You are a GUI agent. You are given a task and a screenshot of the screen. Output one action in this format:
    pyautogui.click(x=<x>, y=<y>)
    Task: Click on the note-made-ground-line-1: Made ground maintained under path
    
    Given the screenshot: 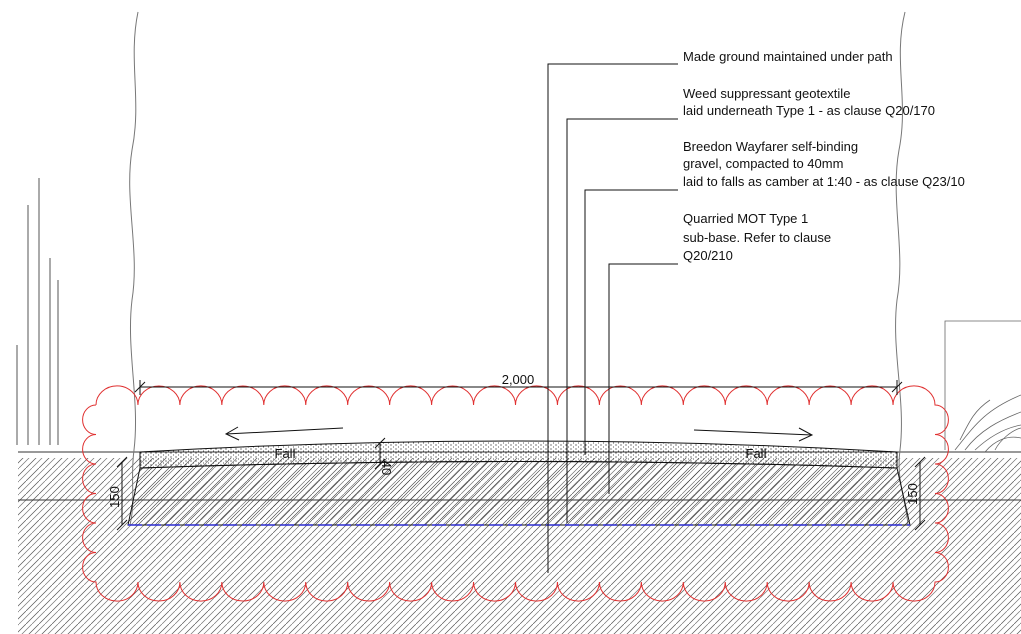 What is the action you would take?
    pyautogui.click(x=788, y=56)
    